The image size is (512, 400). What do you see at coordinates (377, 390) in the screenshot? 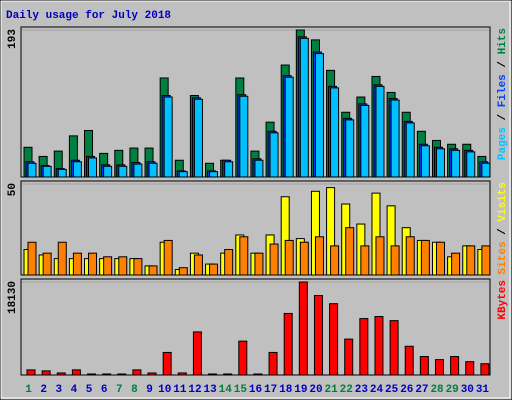
I see `x-tick-label: 24` at bounding box center [377, 390].